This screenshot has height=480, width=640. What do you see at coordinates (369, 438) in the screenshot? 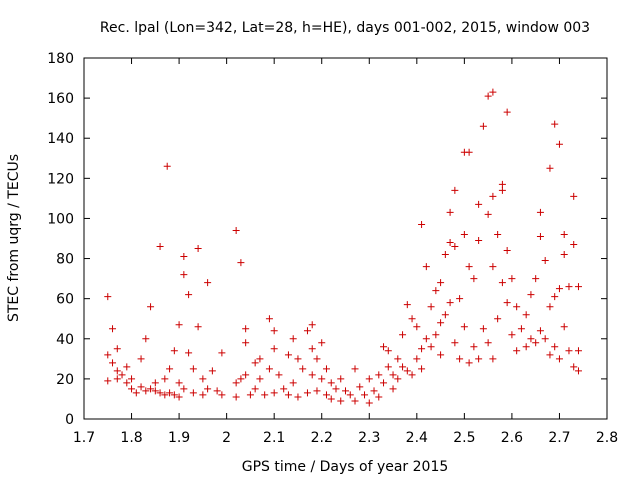
I see `x-tick-label: 2.3` at bounding box center [369, 438].